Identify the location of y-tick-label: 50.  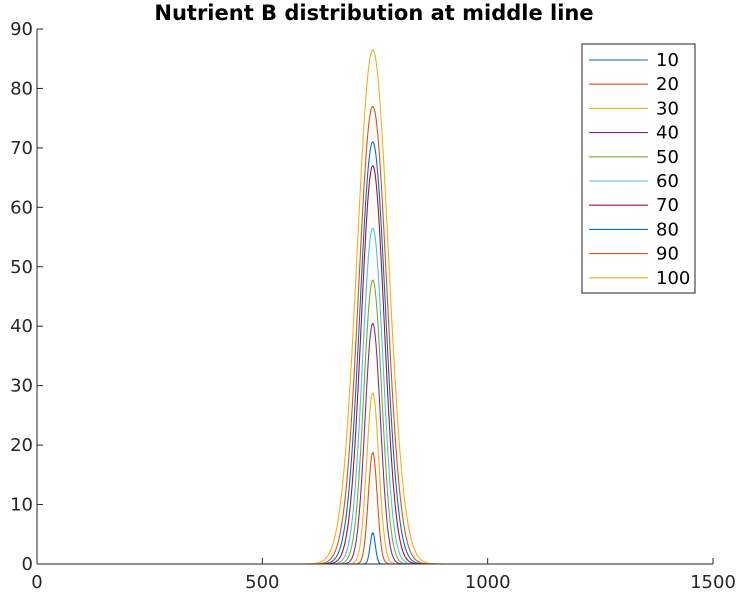
(21, 267).